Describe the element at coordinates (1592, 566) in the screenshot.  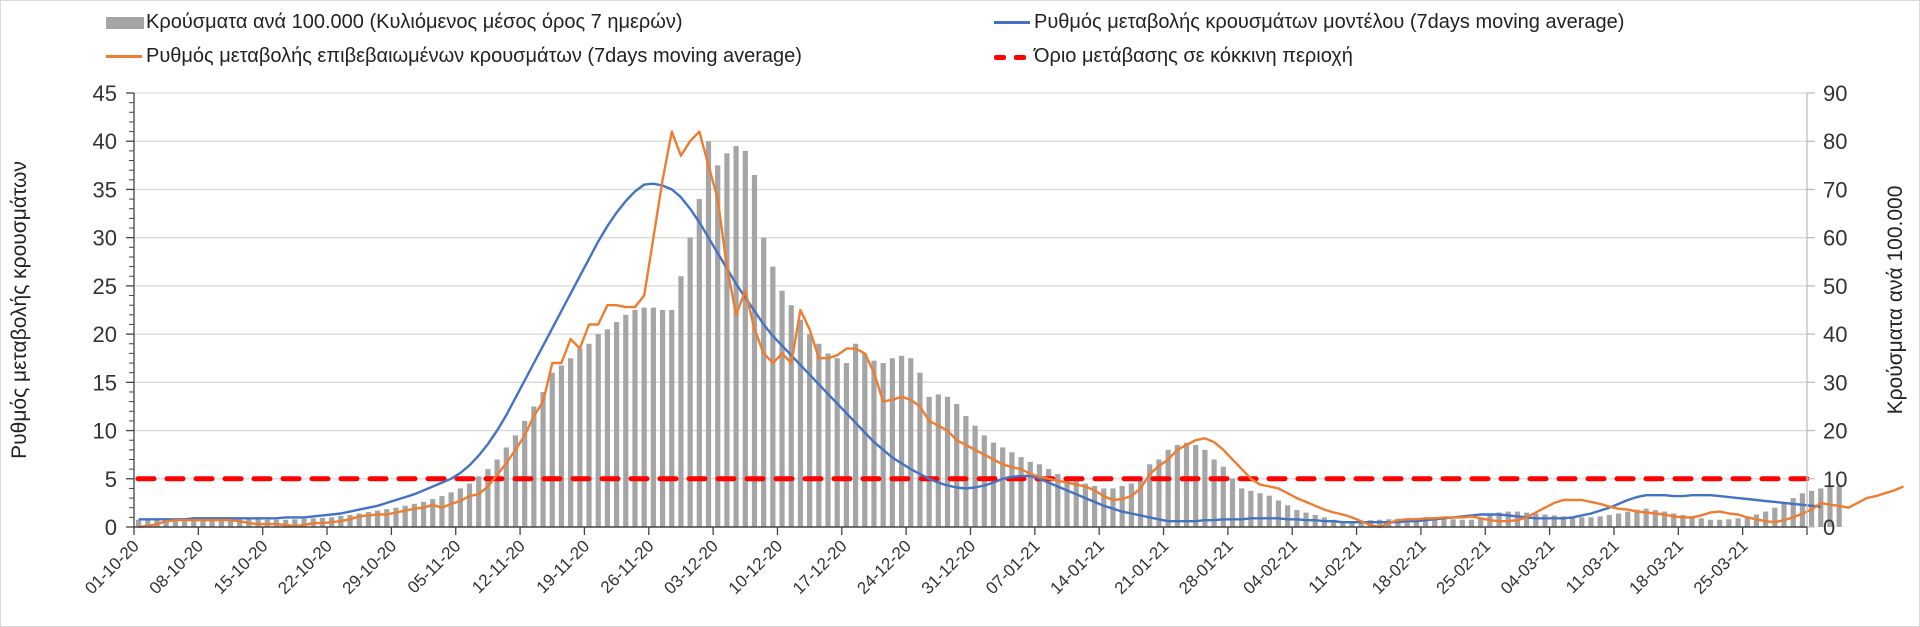
I see `x-tick-label: 11-03-21` at that location.